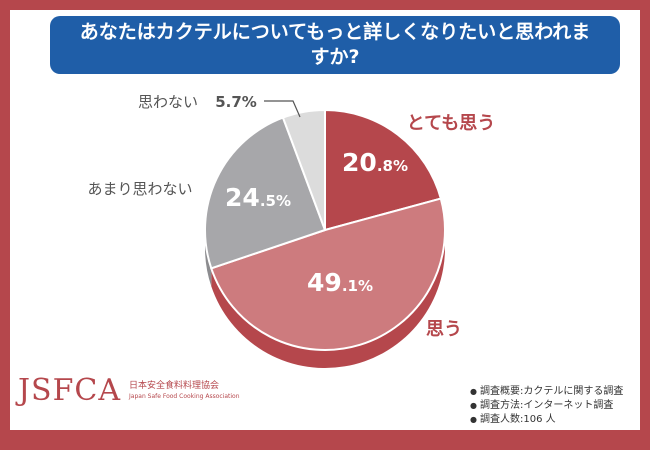  What do you see at coordinates (546, 392) in the screenshot?
I see `note-summary: 調査概要:カクテルに関する調査` at bounding box center [546, 392].